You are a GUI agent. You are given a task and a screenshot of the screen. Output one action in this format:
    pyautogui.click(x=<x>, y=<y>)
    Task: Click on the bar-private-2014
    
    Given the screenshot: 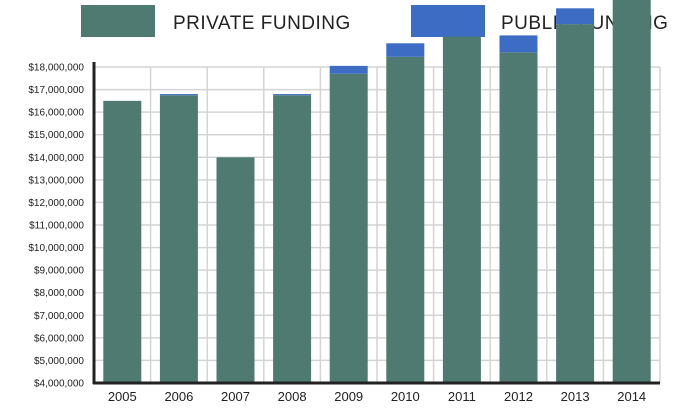 What is the action you would take?
    pyautogui.click(x=631, y=192)
    